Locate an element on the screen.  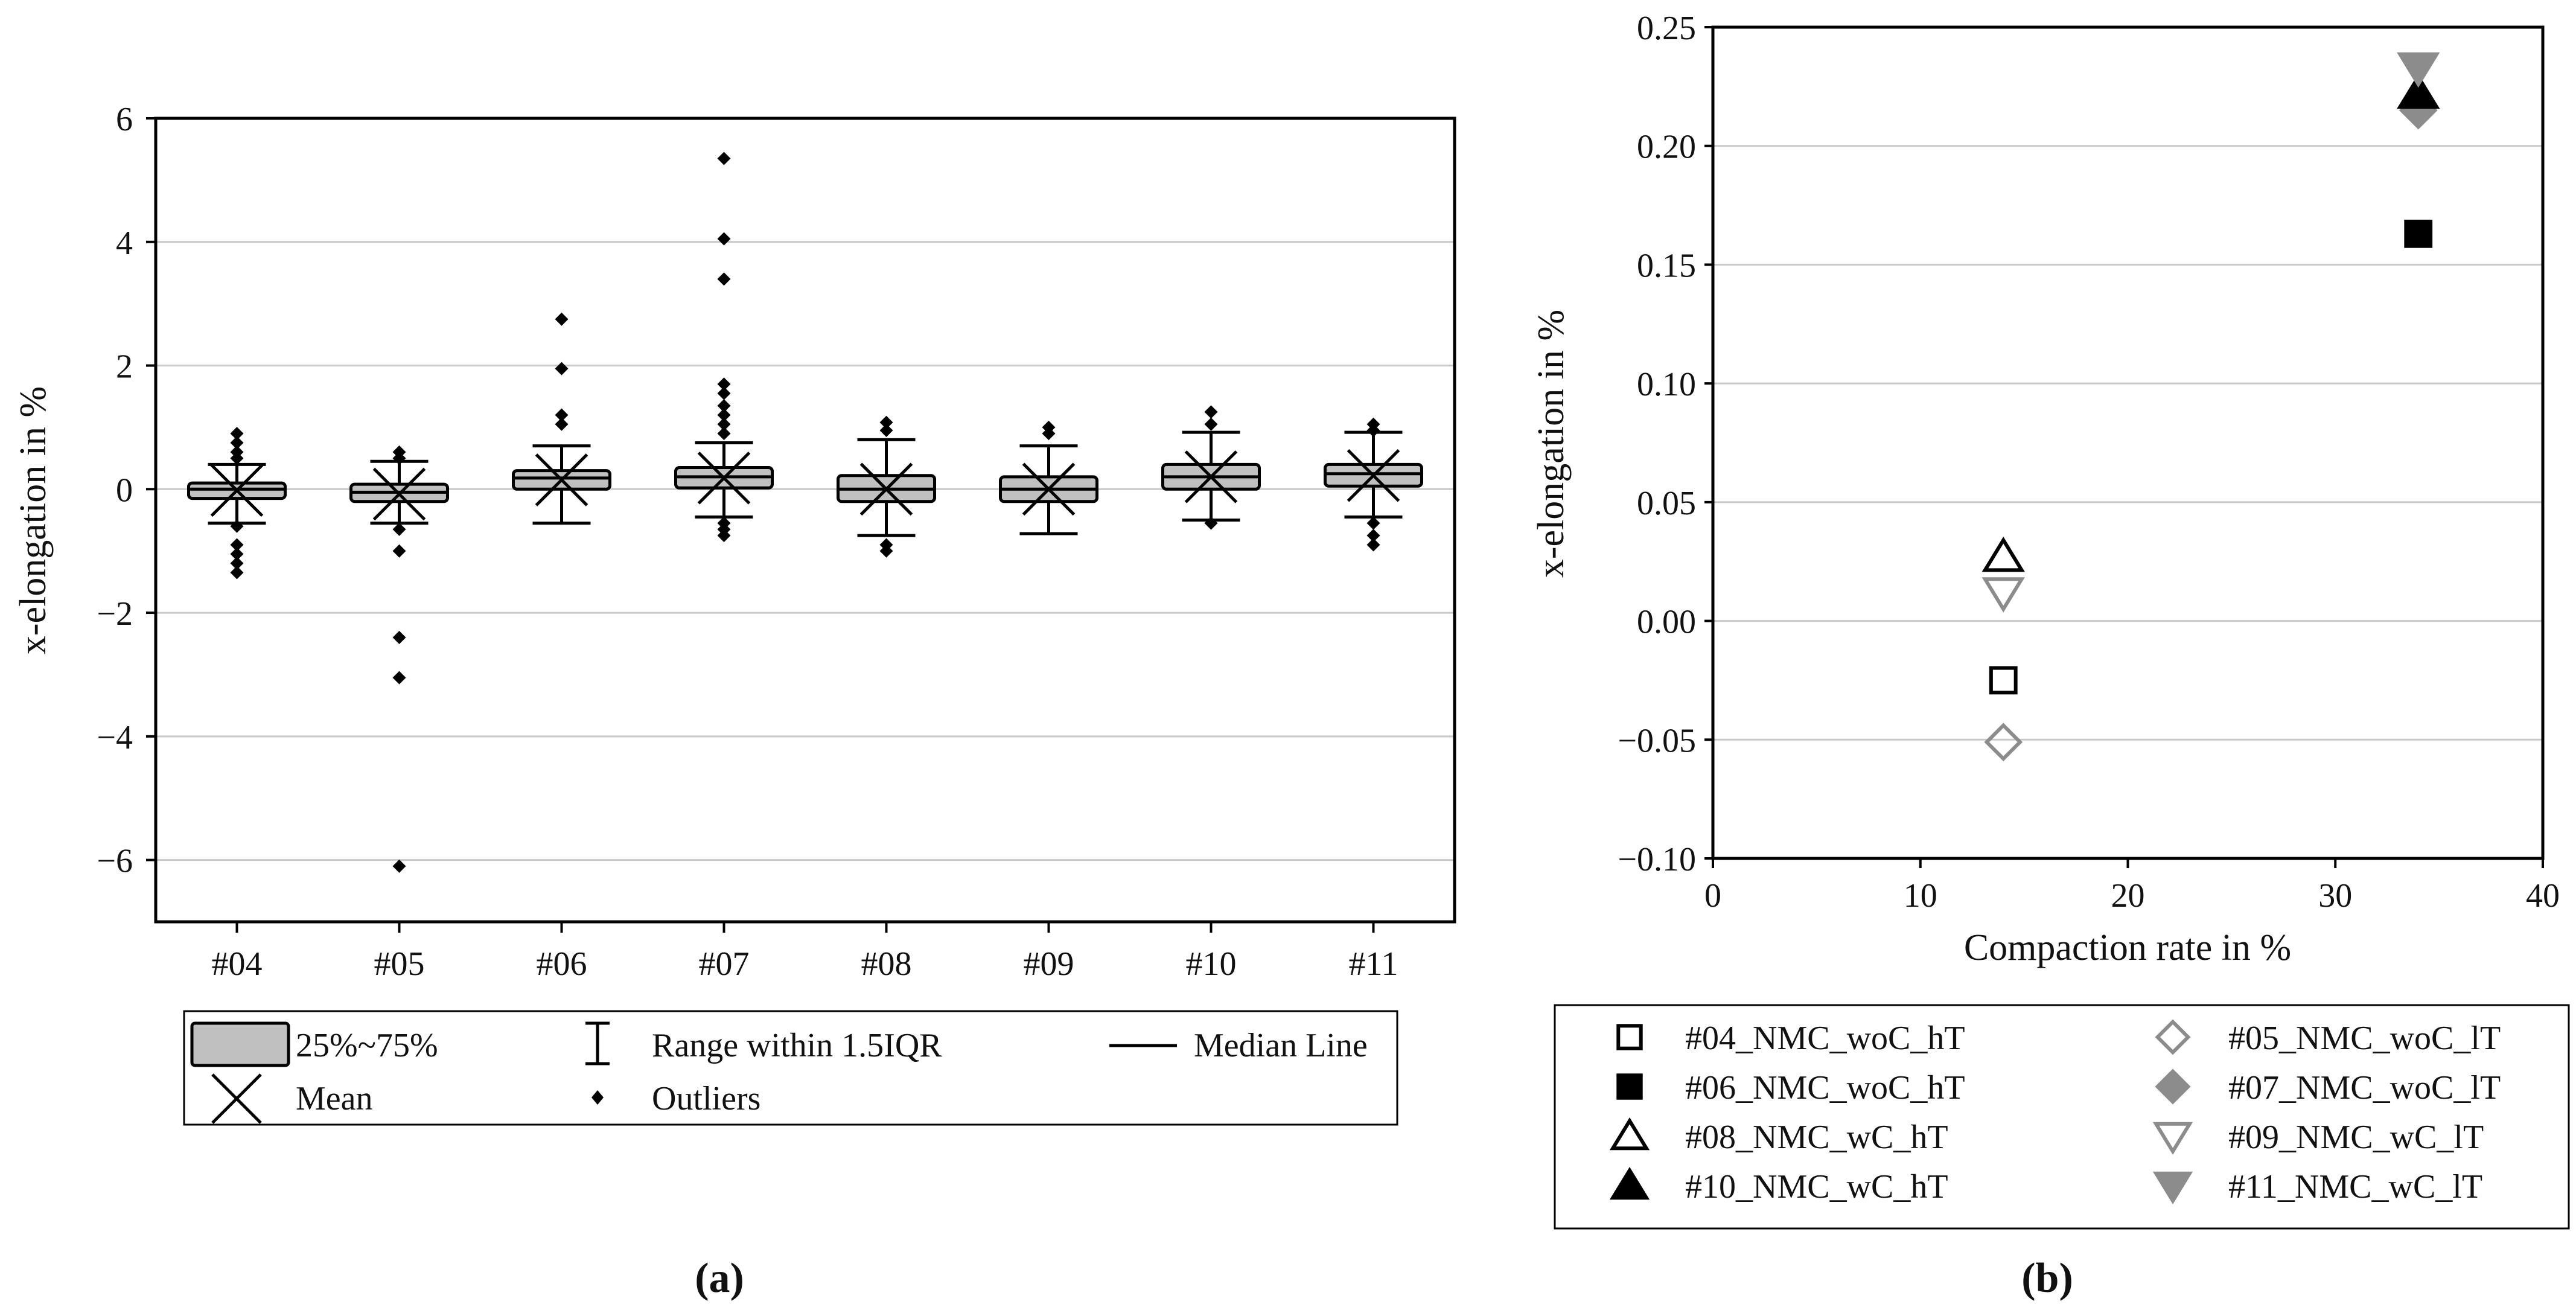
x-tick-label: 30 is located at coordinates (2335, 896).